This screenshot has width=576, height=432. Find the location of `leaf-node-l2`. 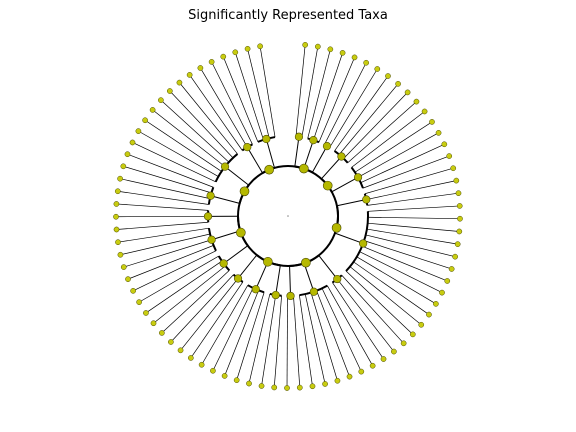

leaf-node-l2 is located at coordinates (317, 46).